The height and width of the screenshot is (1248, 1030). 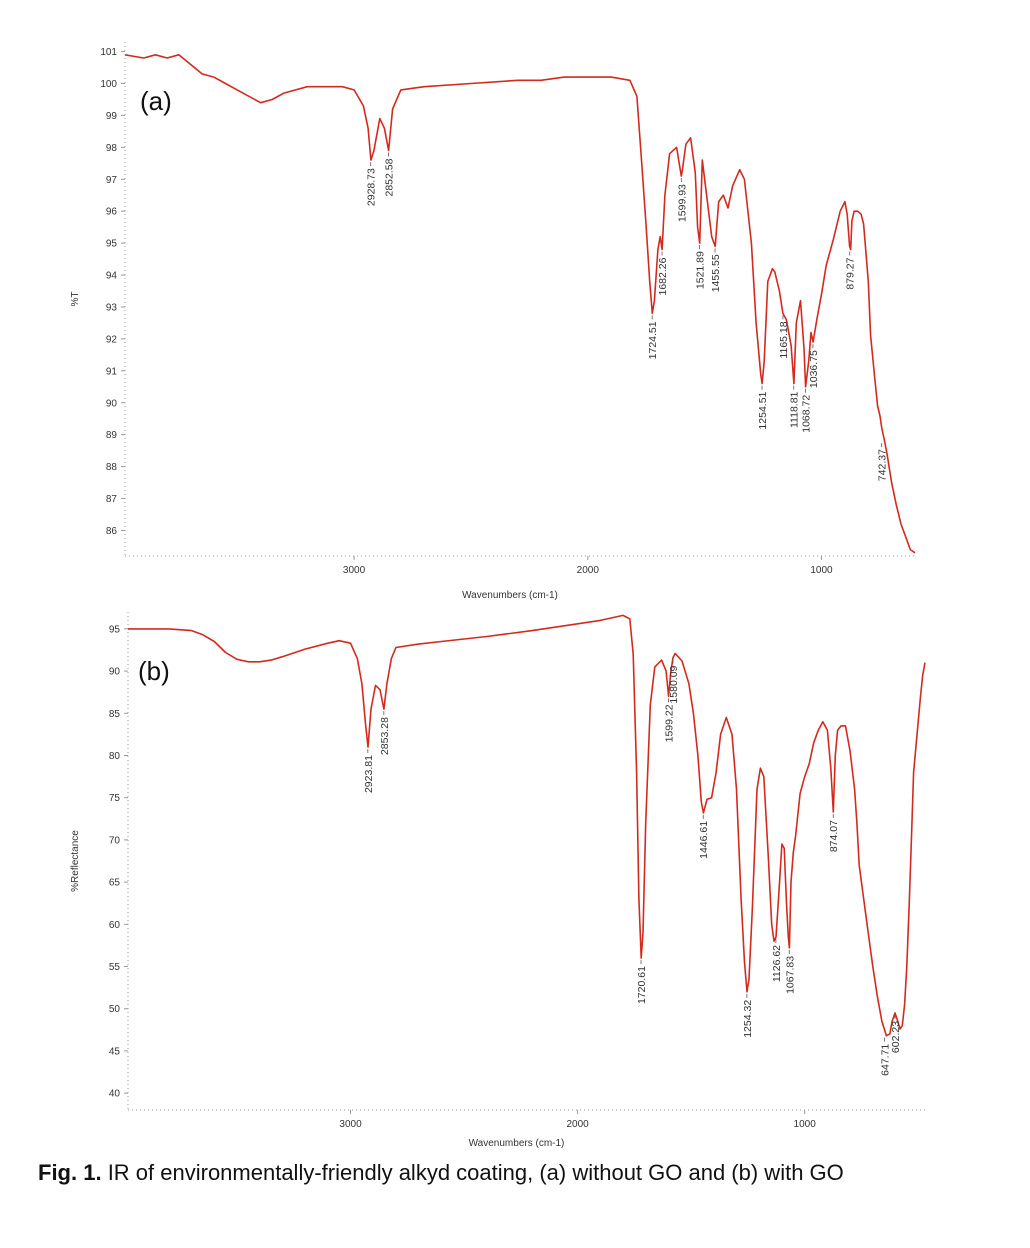 What do you see at coordinates (372, 187) in the screenshot?
I see `peak-label: 2928.73` at bounding box center [372, 187].